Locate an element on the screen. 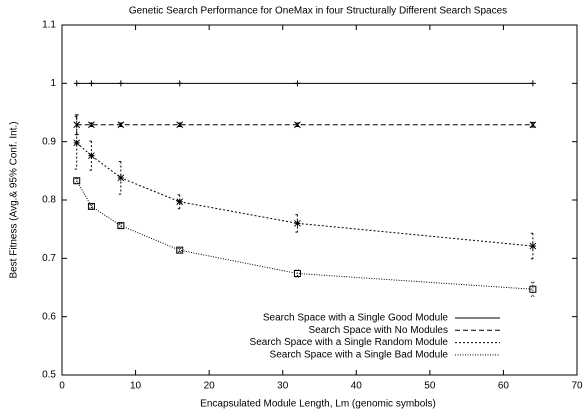  x-tick-label: 0 is located at coordinates (62, 386).